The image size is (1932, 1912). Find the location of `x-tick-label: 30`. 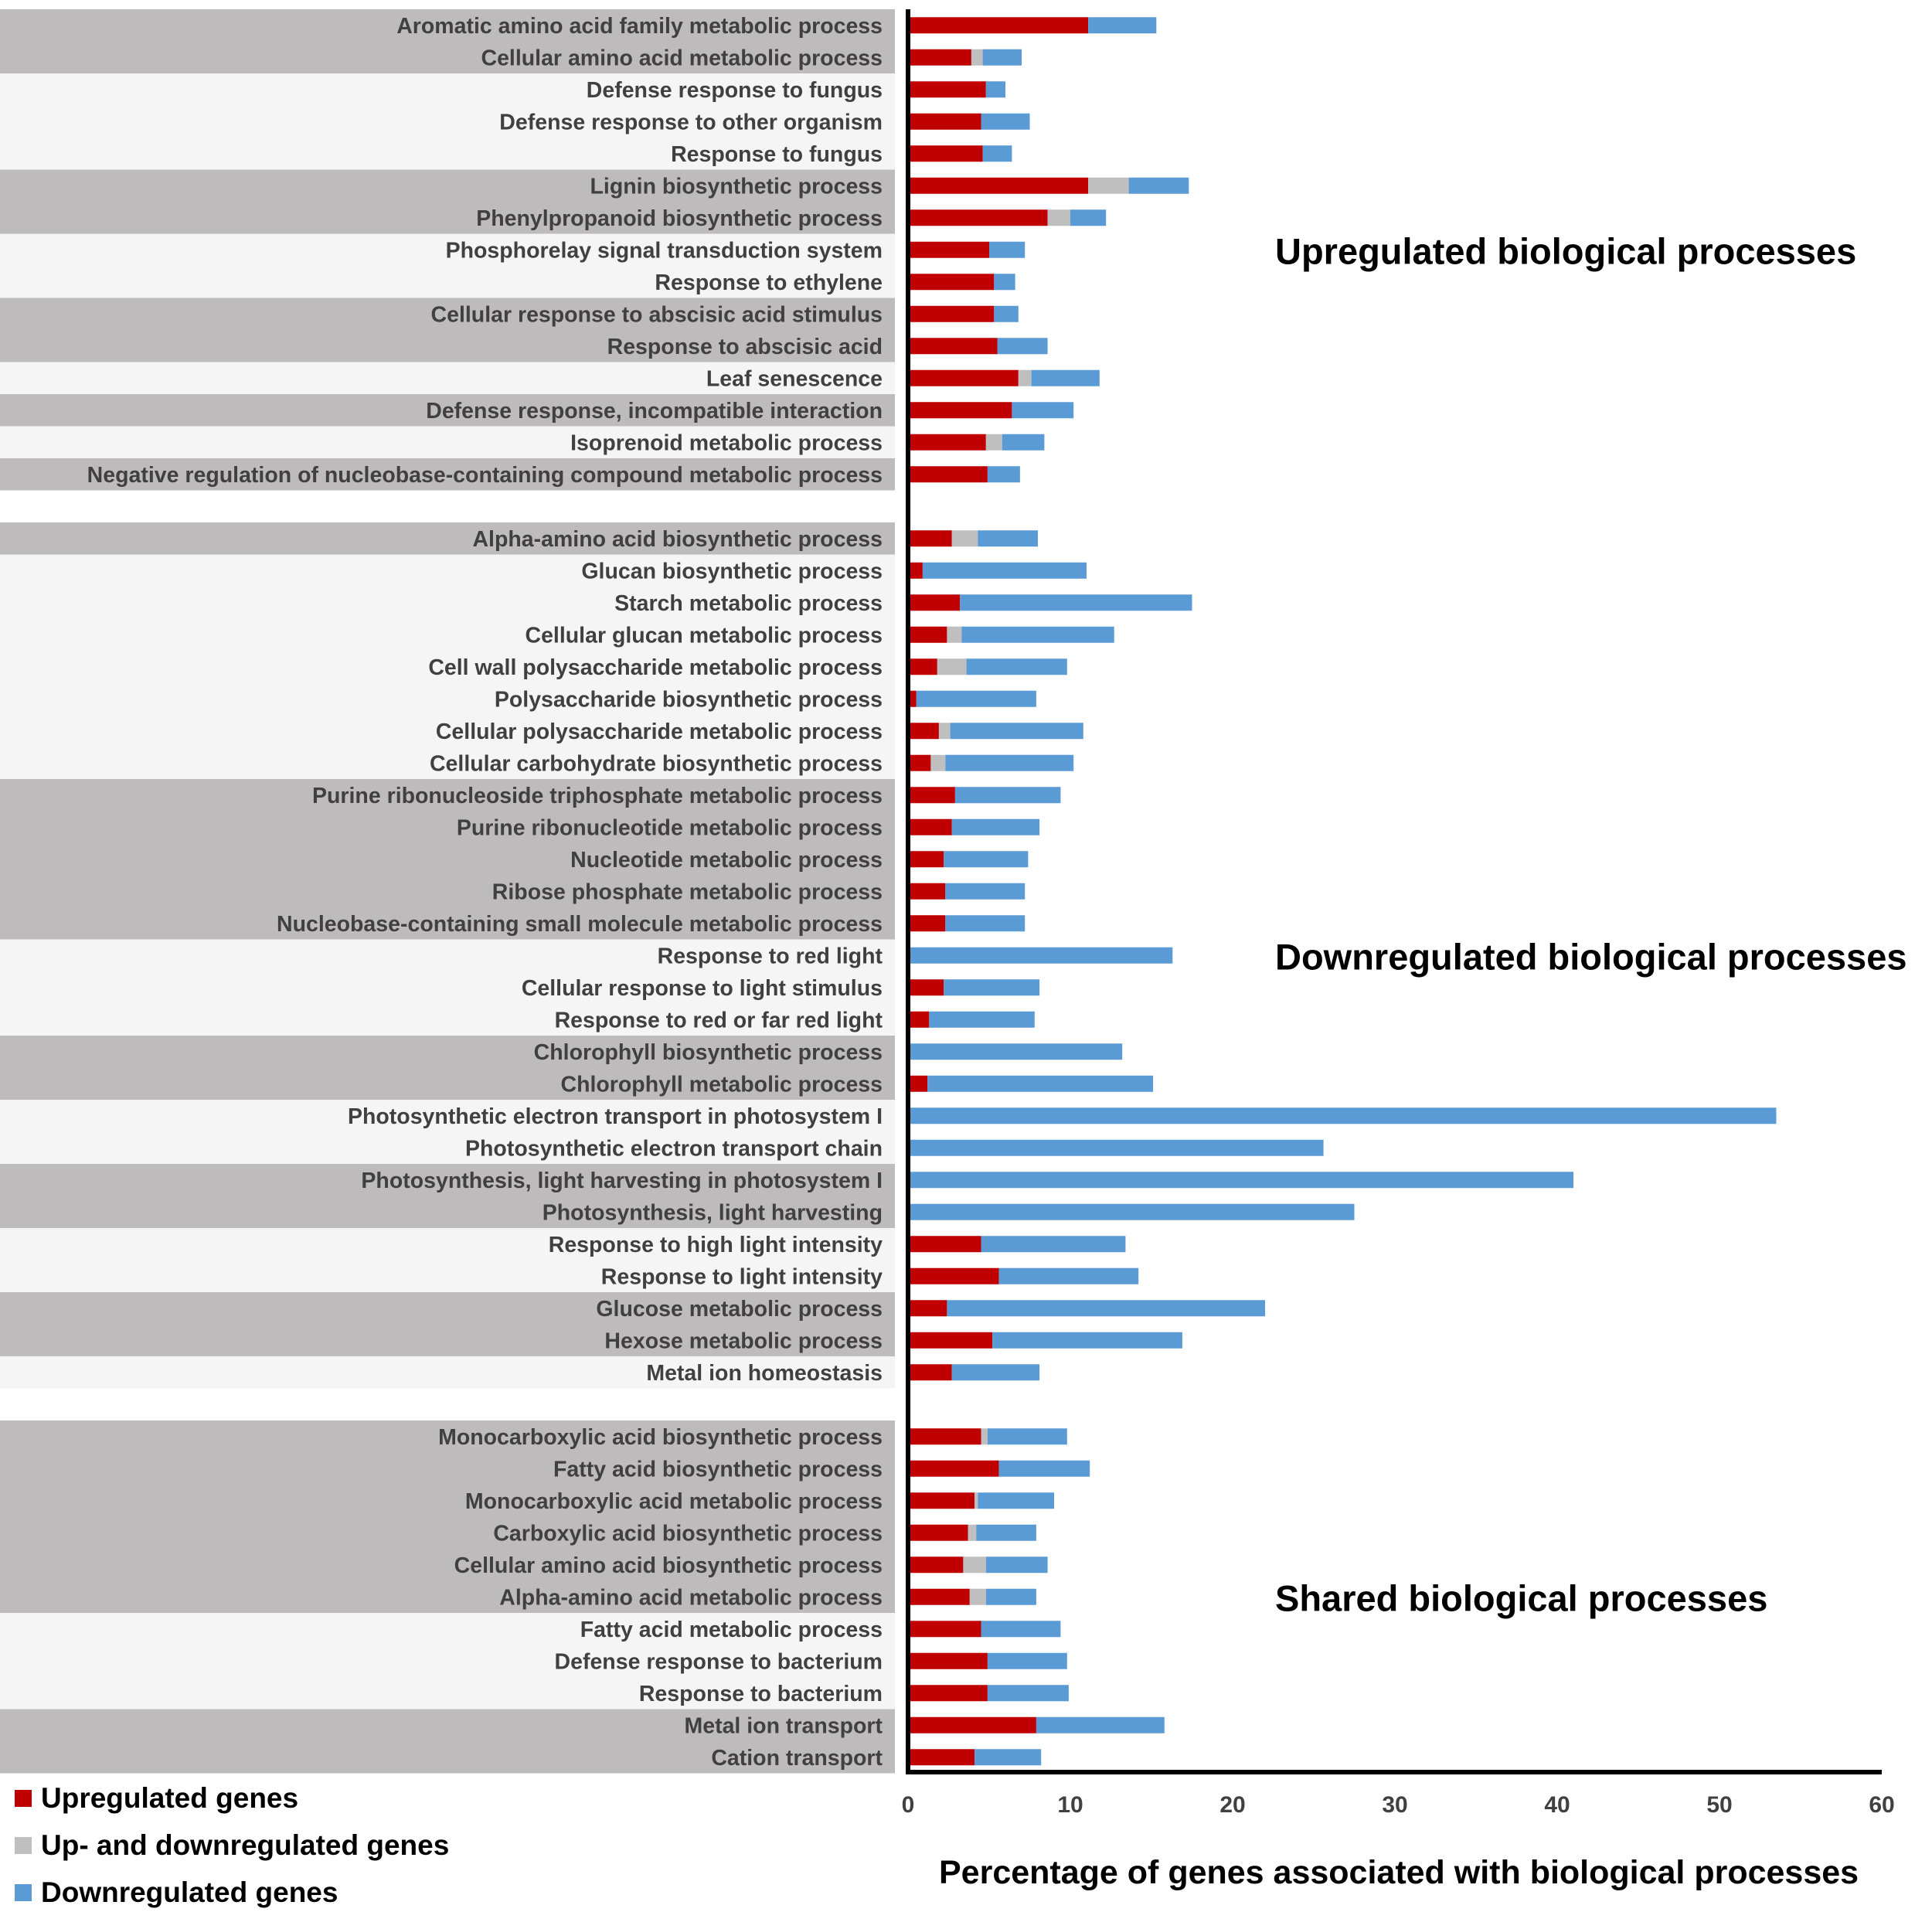

x-tick-label: 30 is located at coordinates (1395, 1805).